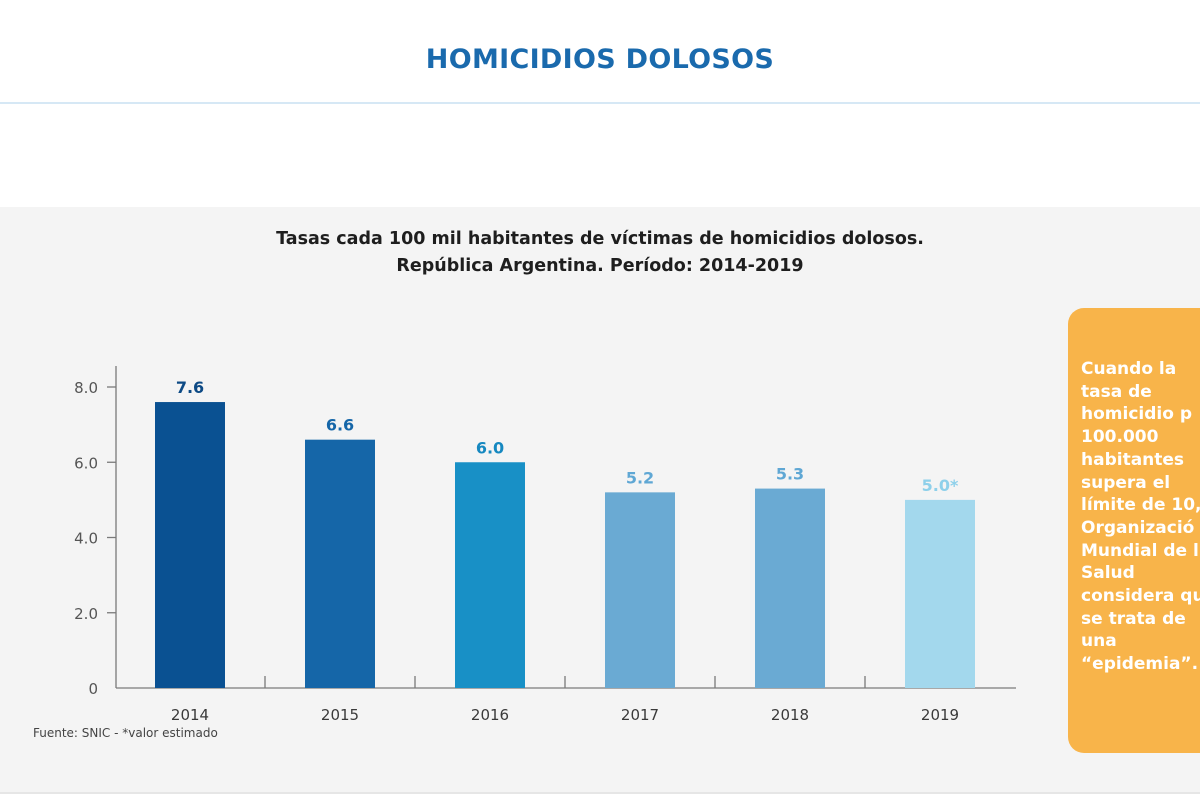  Describe the element at coordinates (190, 387) in the screenshot. I see `value-label-2014: 7.6` at that location.